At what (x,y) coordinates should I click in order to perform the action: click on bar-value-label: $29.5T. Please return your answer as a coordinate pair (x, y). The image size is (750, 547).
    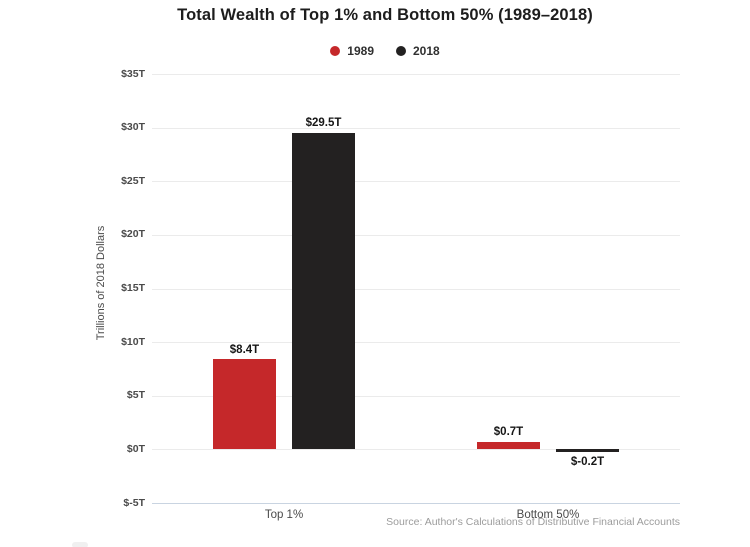
    Looking at the image, I should click on (323, 123).